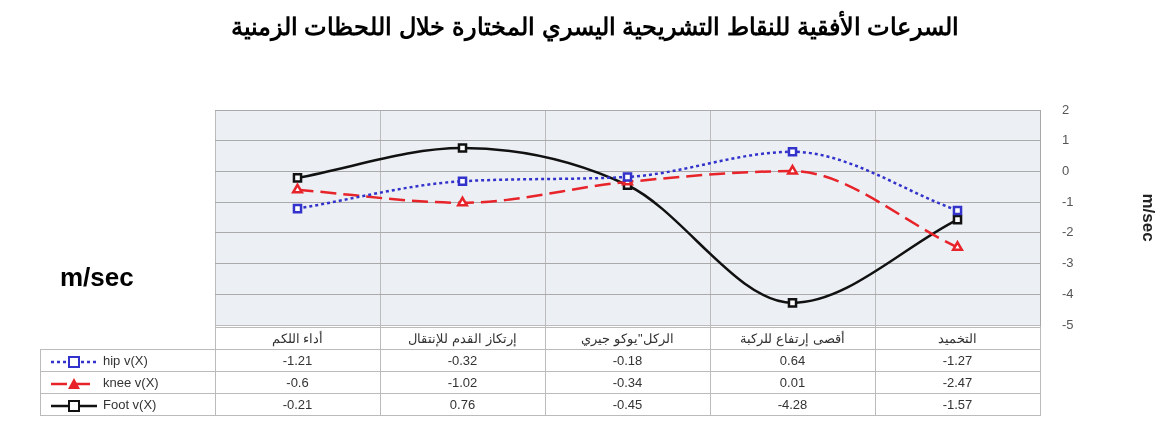  Describe the element at coordinates (297, 382) in the screenshot. I see `data-label: -0.6` at that location.